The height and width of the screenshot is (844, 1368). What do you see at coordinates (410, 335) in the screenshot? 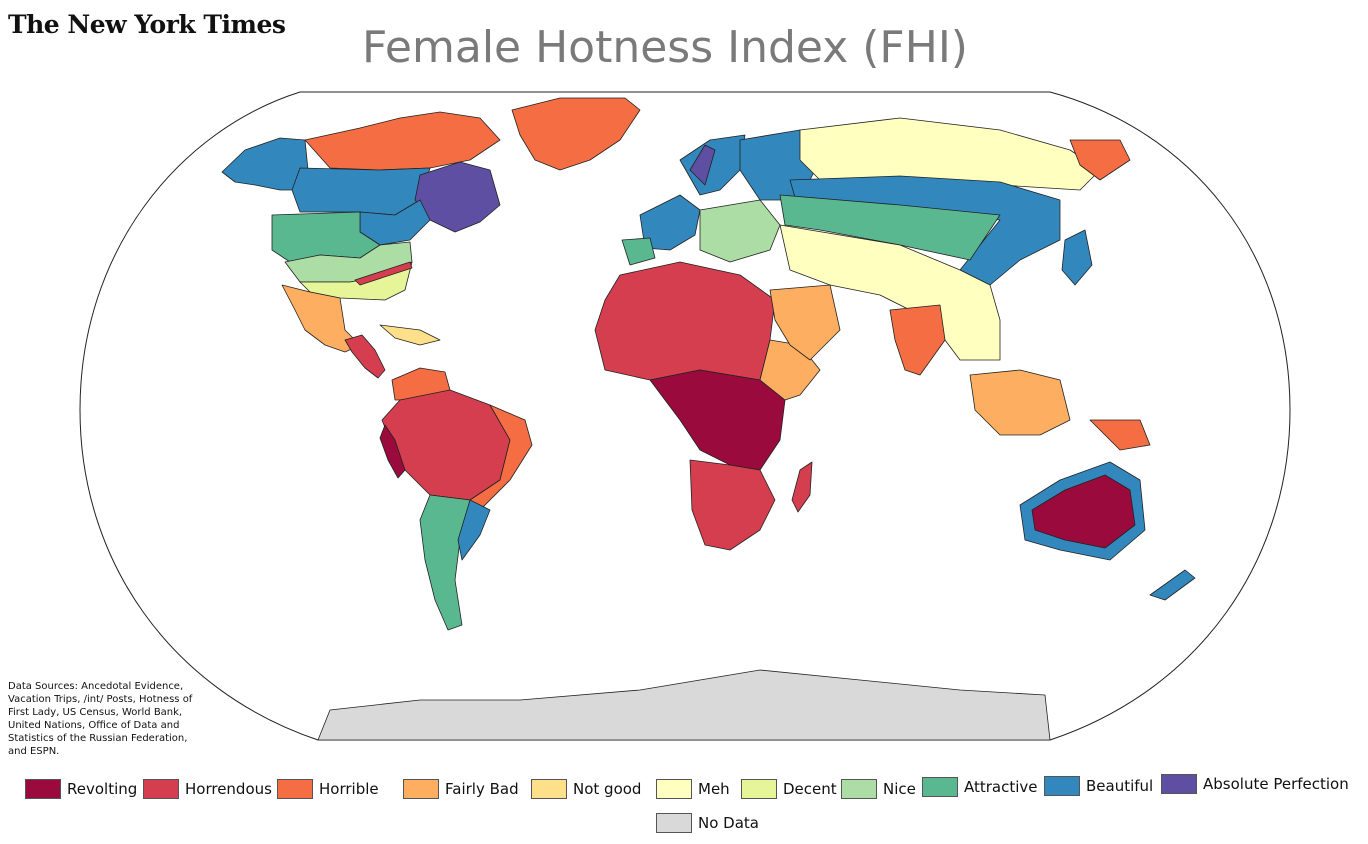
I see `region-caribbean` at bounding box center [410, 335].